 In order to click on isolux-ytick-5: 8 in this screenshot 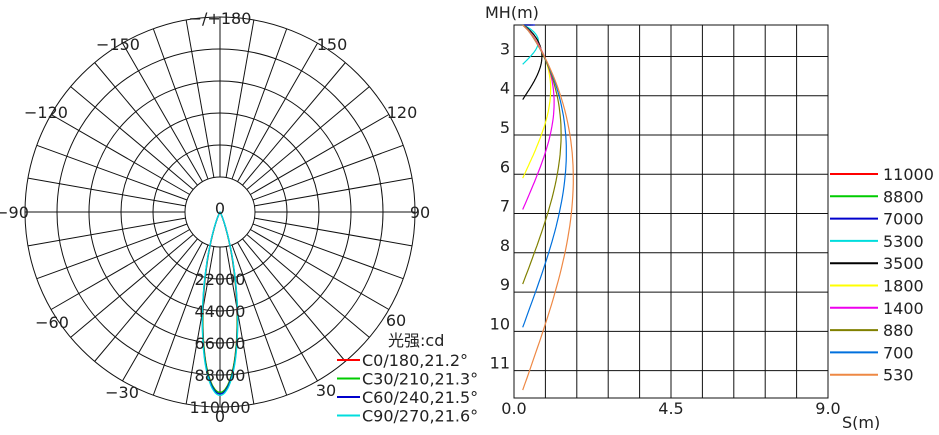, I will do `click(505, 245)`.